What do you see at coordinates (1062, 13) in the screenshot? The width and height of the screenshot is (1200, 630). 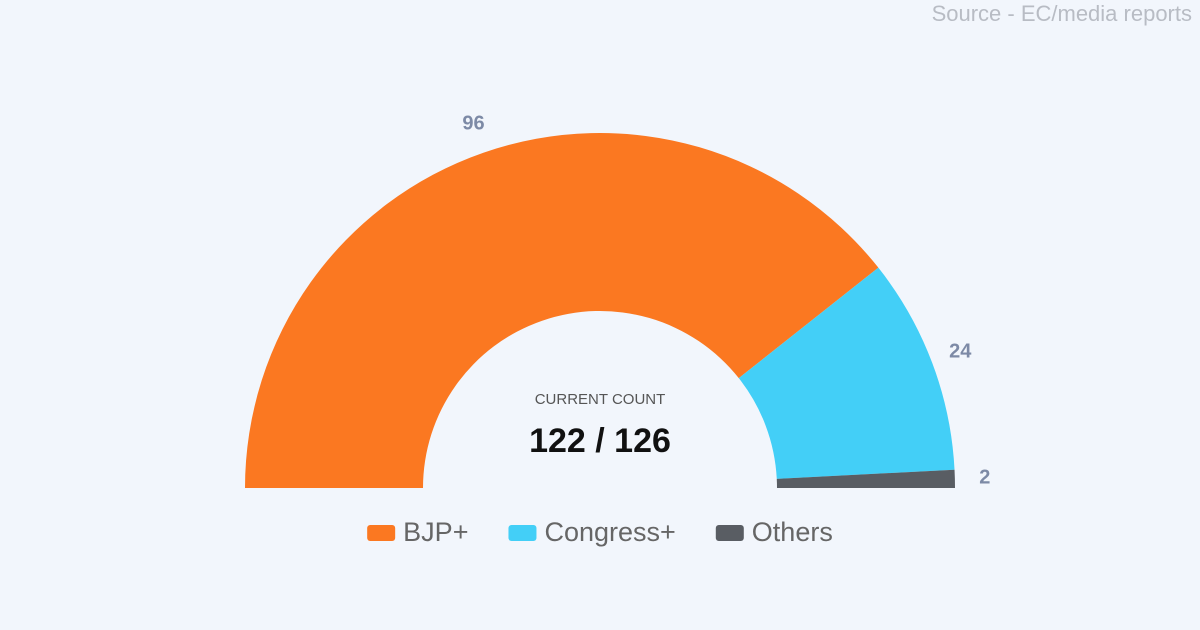 I see `source: Source - EC/media reports` at bounding box center [1062, 13].